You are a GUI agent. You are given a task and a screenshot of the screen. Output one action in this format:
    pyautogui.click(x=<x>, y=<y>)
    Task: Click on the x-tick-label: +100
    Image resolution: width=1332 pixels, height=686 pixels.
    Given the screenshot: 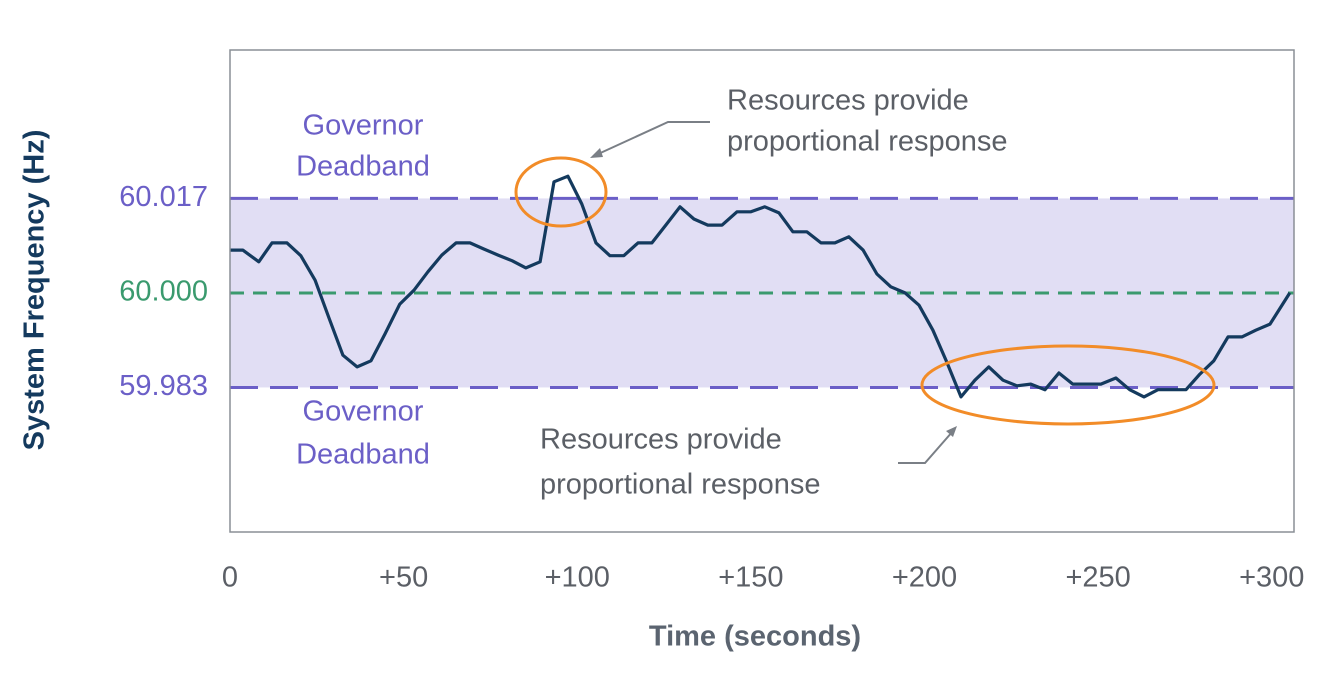 What is the action you would take?
    pyautogui.click(x=577, y=578)
    